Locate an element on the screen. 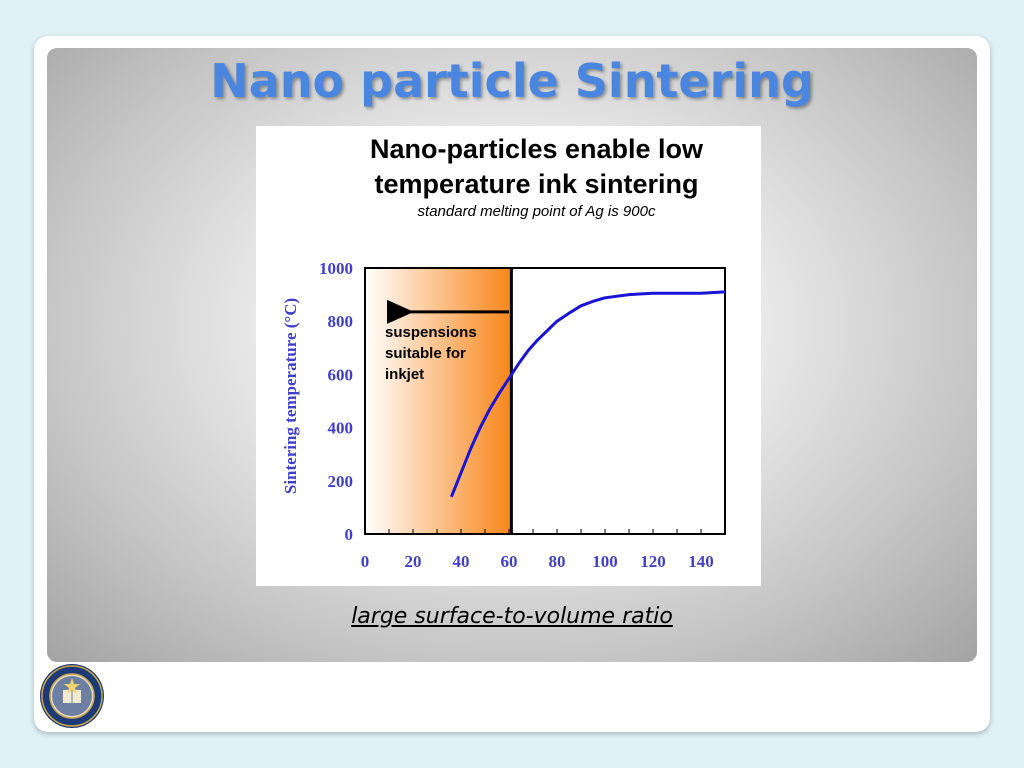 The image size is (1024, 768). x-tick-label: 100 is located at coordinates (605, 561).